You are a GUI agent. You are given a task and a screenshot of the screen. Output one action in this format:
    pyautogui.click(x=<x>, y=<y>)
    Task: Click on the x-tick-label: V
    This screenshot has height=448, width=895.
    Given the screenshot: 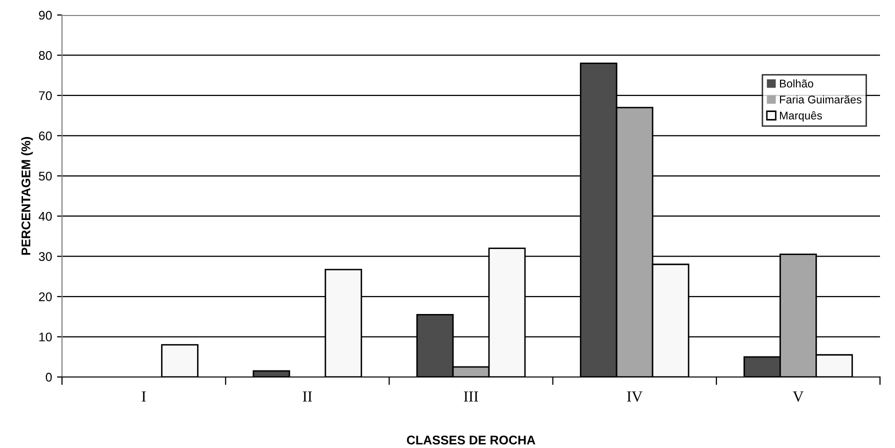 What is the action you would take?
    pyautogui.click(x=798, y=396)
    